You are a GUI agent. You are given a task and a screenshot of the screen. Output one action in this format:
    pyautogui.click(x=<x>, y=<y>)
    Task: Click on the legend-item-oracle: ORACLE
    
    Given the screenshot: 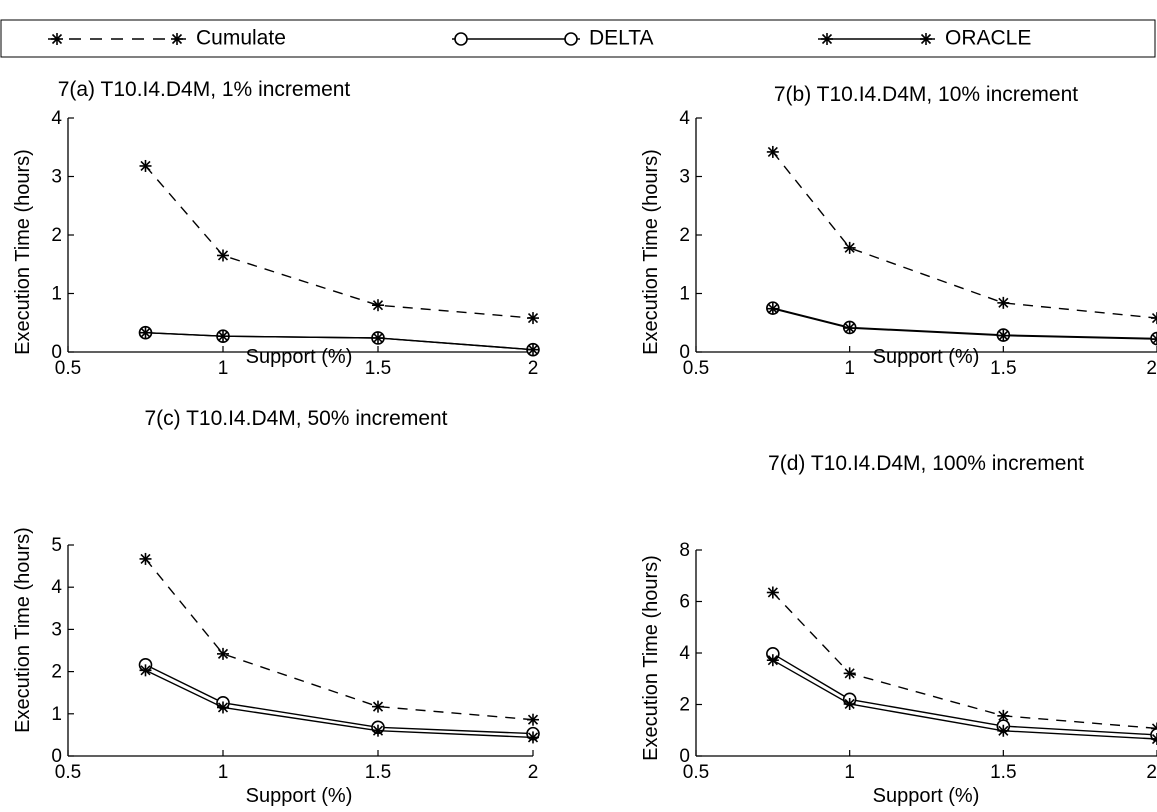 What is the action you would take?
    pyautogui.click(x=924, y=38)
    